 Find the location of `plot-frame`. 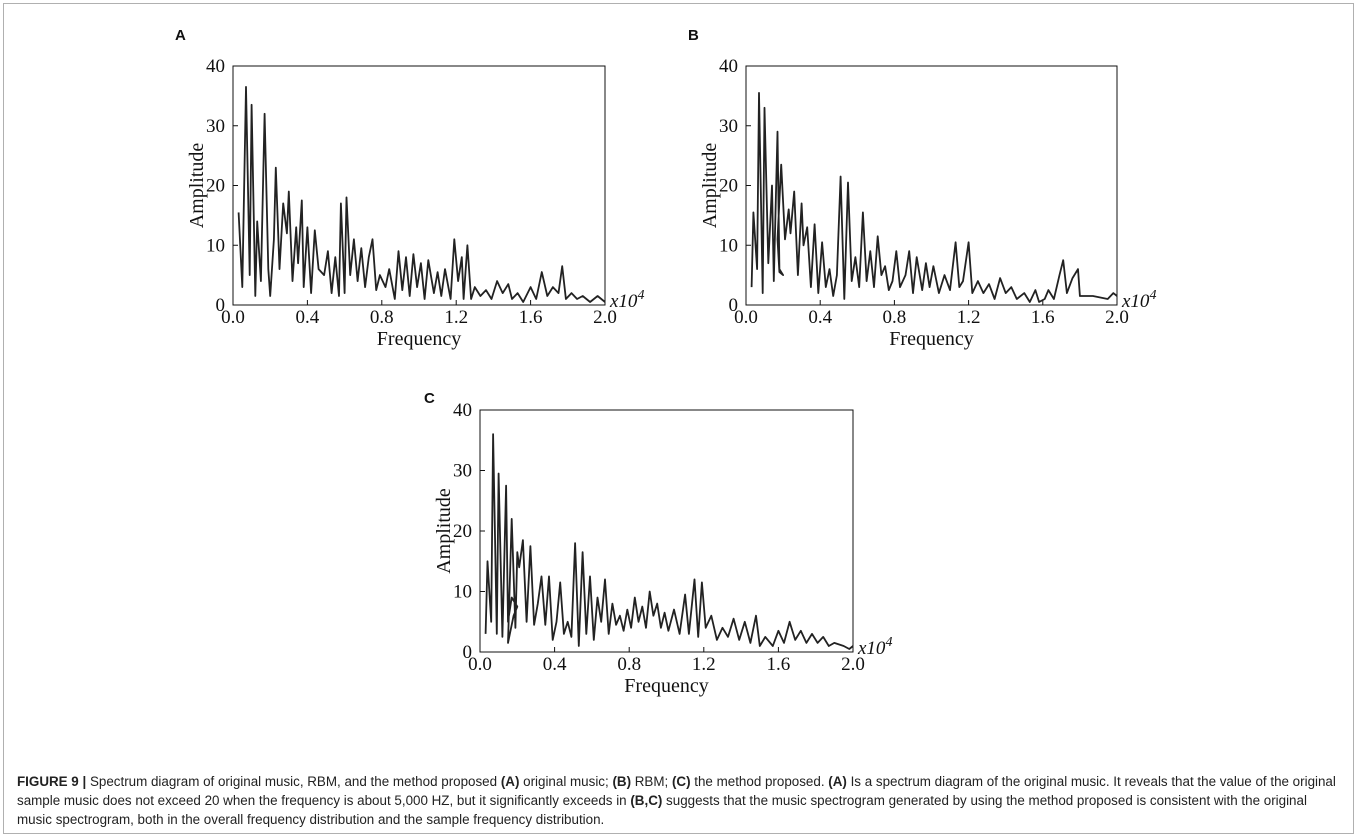

plot-frame is located at coordinates (419, 185).